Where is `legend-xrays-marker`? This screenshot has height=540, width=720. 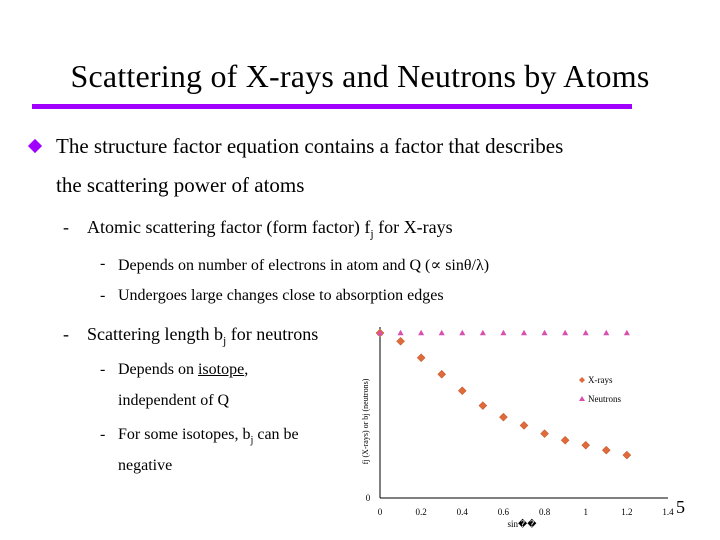
legend-xrays-marker is located at coordinates (582, 380).